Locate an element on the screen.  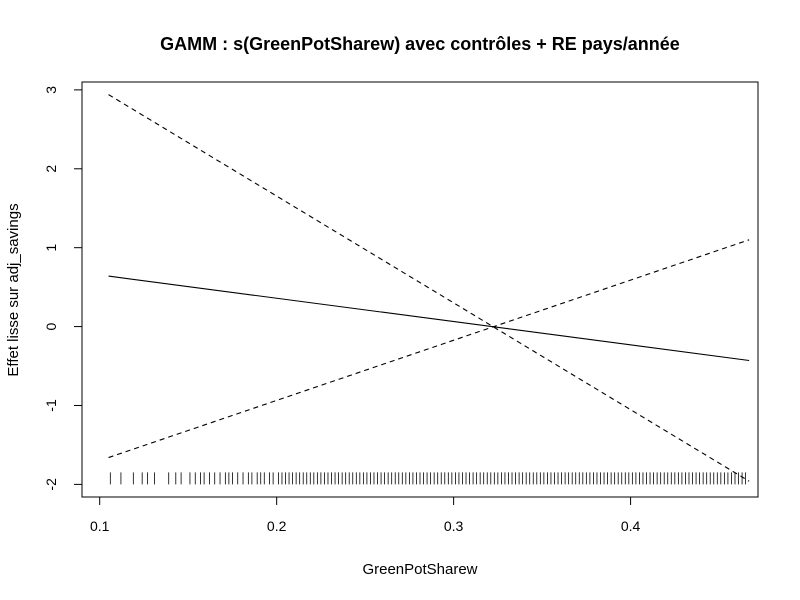
x-tick-label: 0.4 is located at coordinates (631, 526).